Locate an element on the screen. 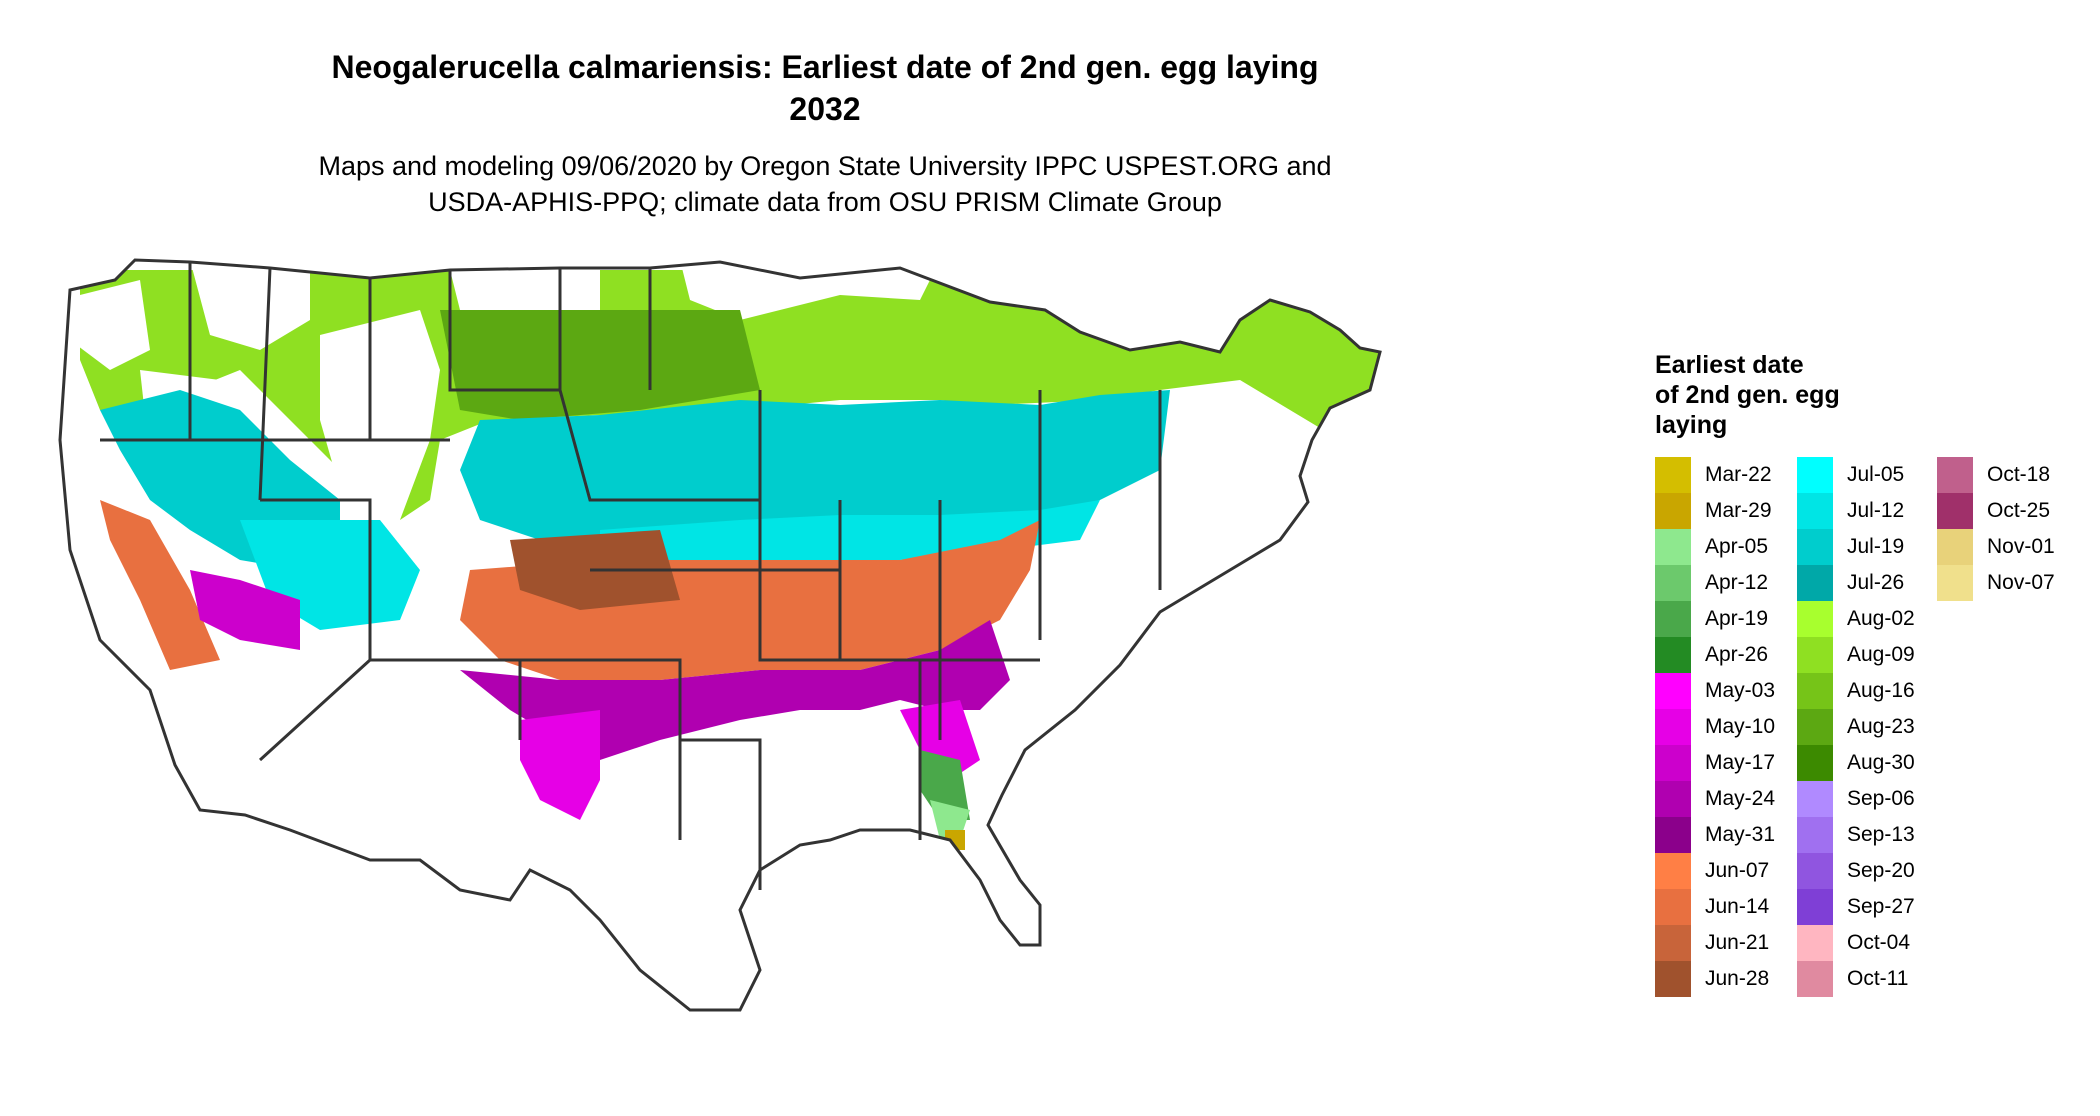  legend-label: Sep-13 is located at coordinates (1881, 834).